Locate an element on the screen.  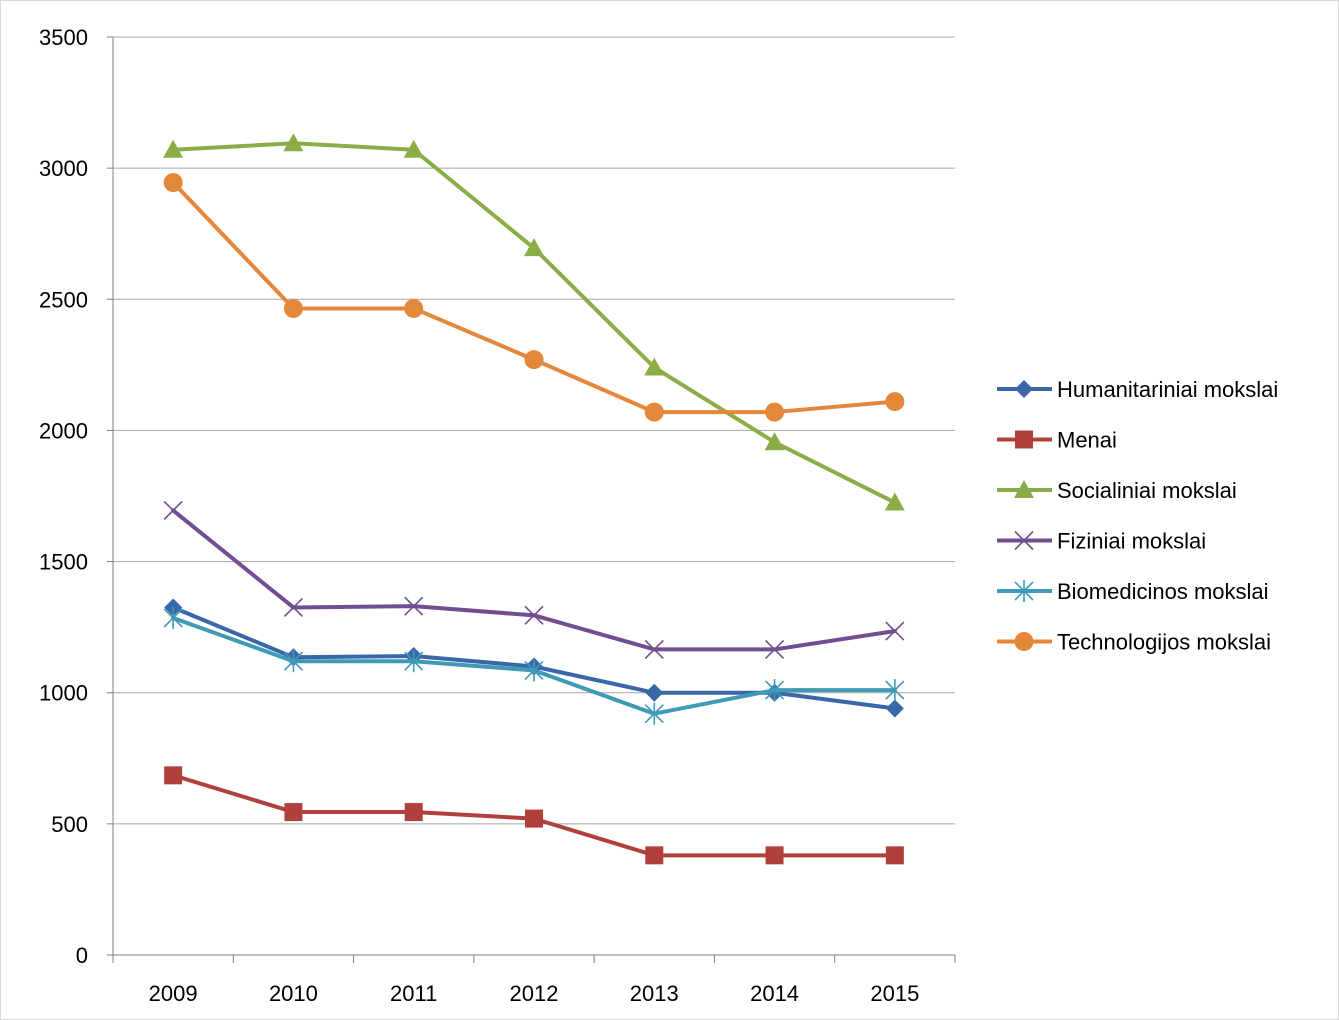
legend-item: Humanitariniai mokslai is located at coordinates (1137, 389).